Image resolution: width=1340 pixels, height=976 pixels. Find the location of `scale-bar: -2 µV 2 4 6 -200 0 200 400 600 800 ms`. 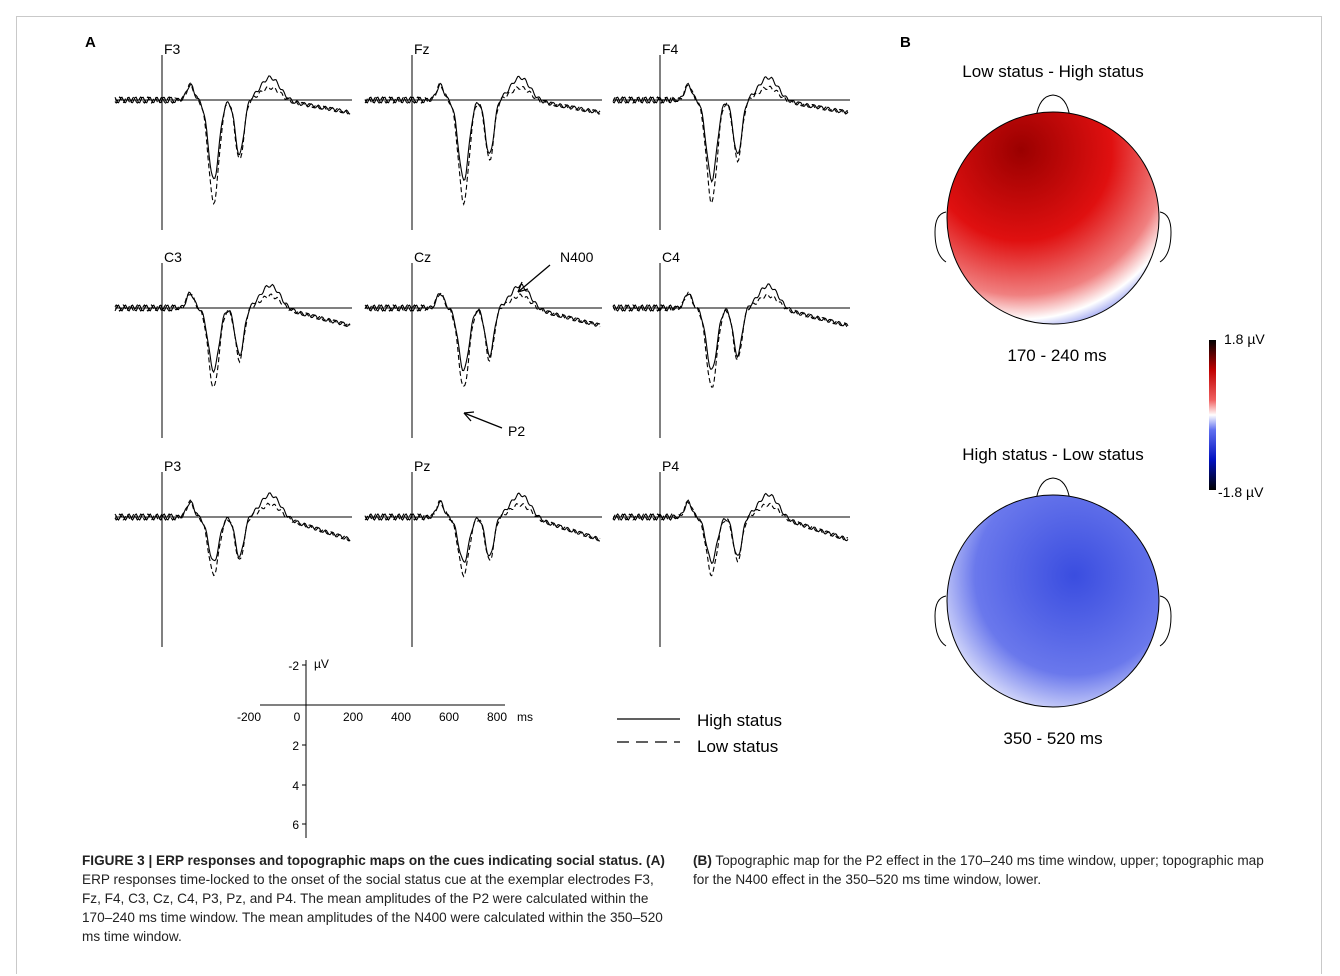

scale-bar: -2 µV 2 4 6 -200 0 200 400 600 800 ms is located at coordinates (385, 747).